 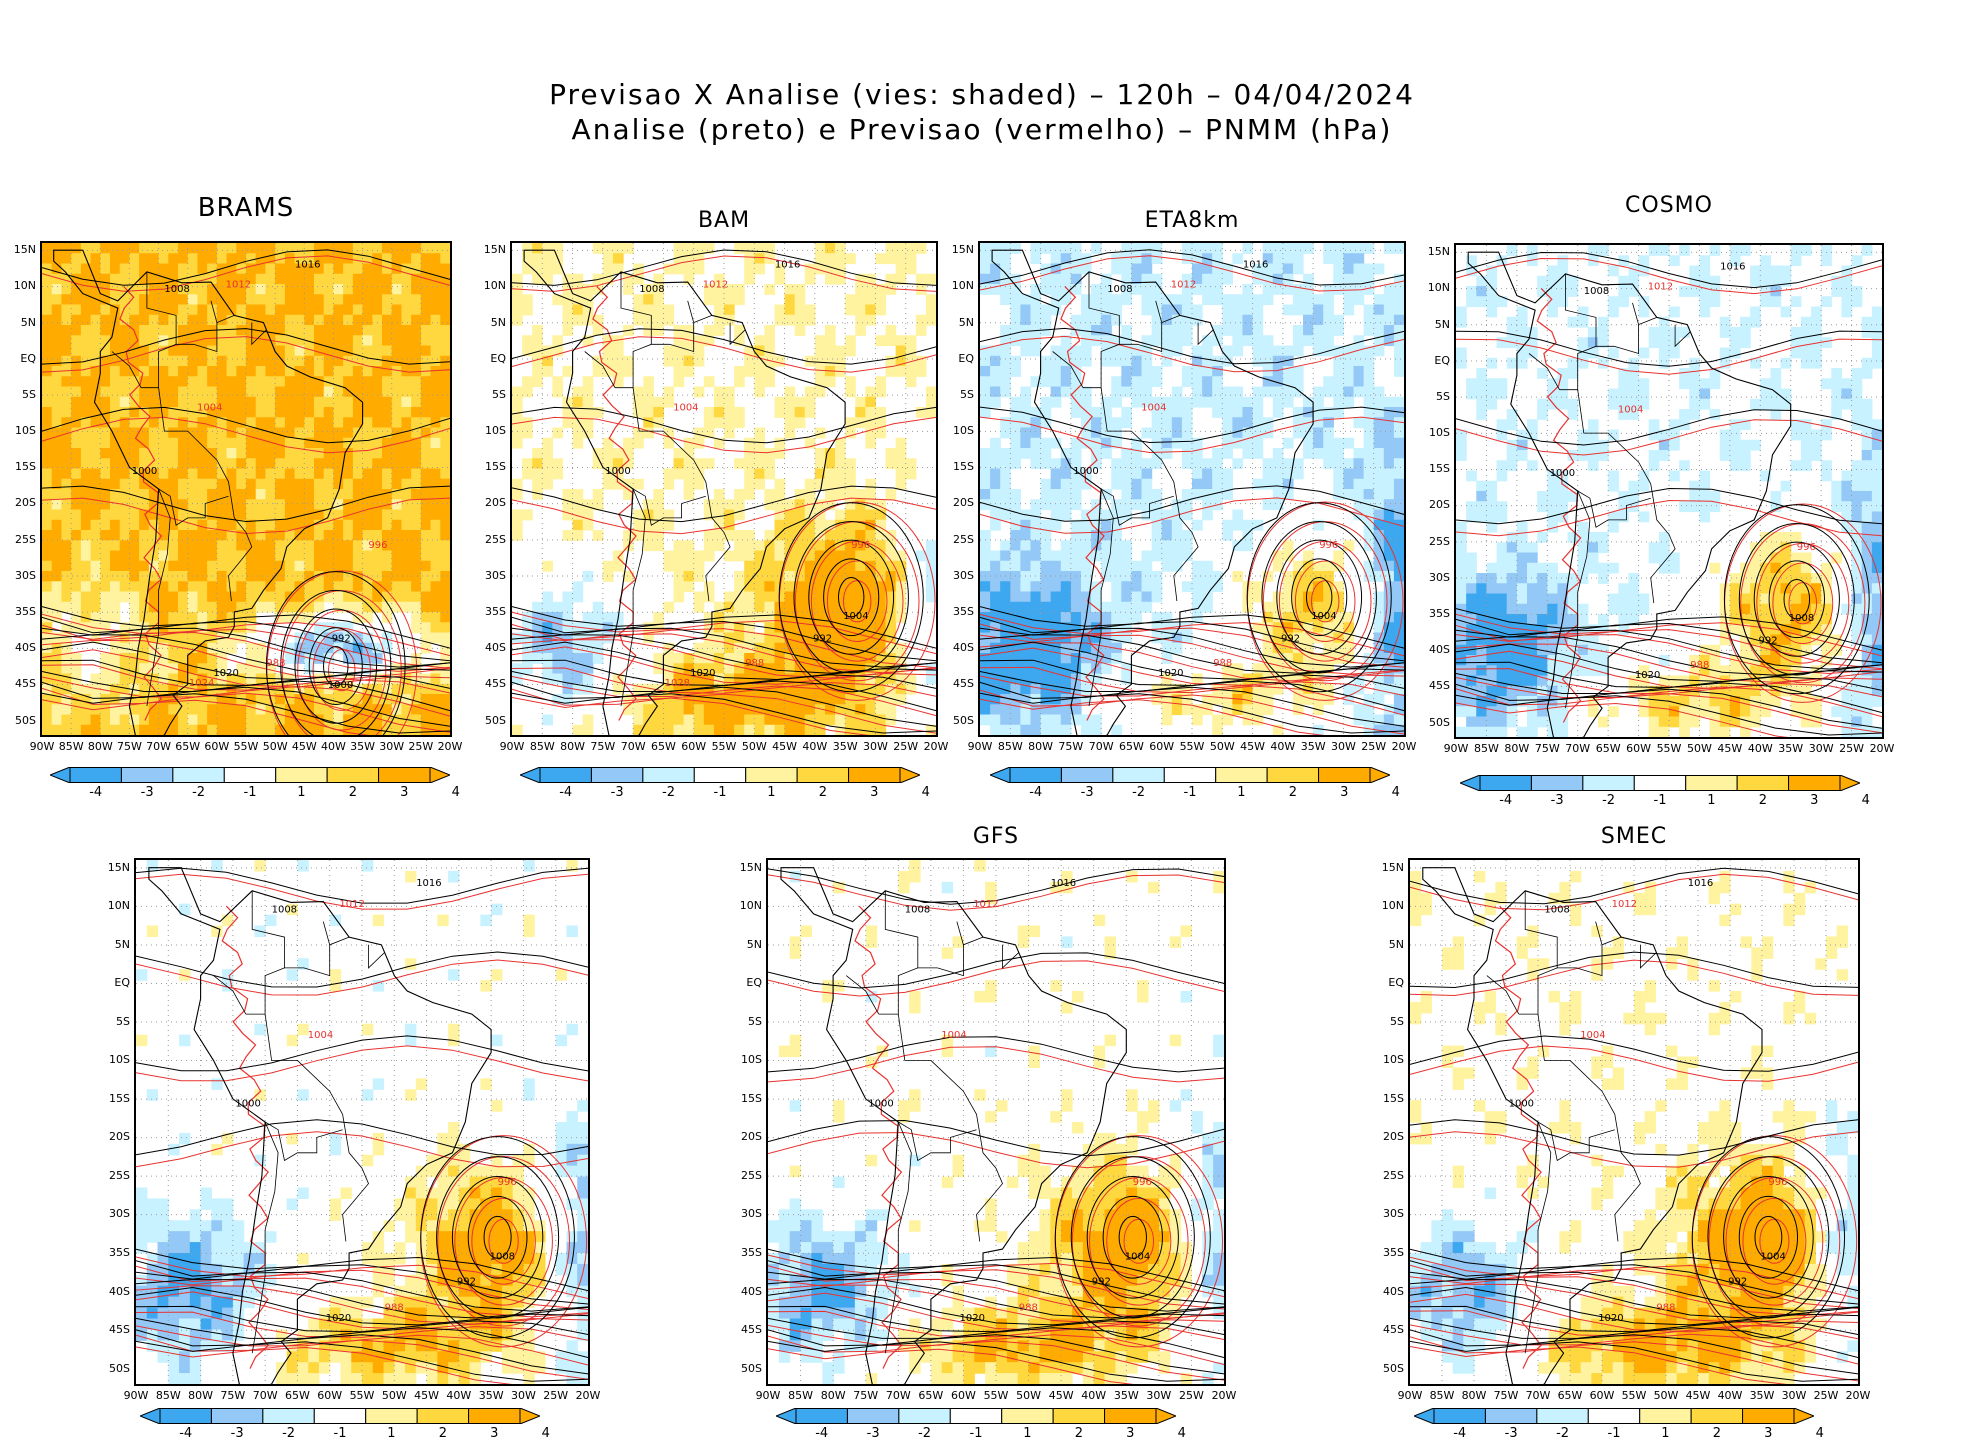 I want to click on colorbar-label: -2, so click(x=199, y=792).